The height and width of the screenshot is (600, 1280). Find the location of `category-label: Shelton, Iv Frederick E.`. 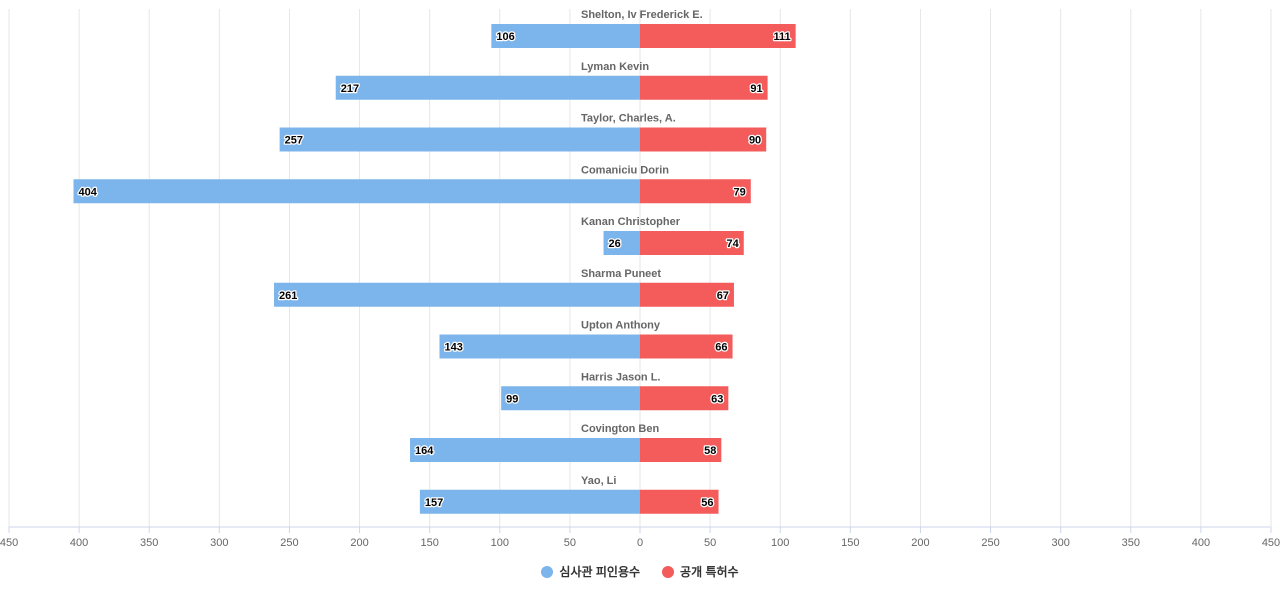

category-label: Shelton, Iv Frederick E. is located at coordinates (642, 15).